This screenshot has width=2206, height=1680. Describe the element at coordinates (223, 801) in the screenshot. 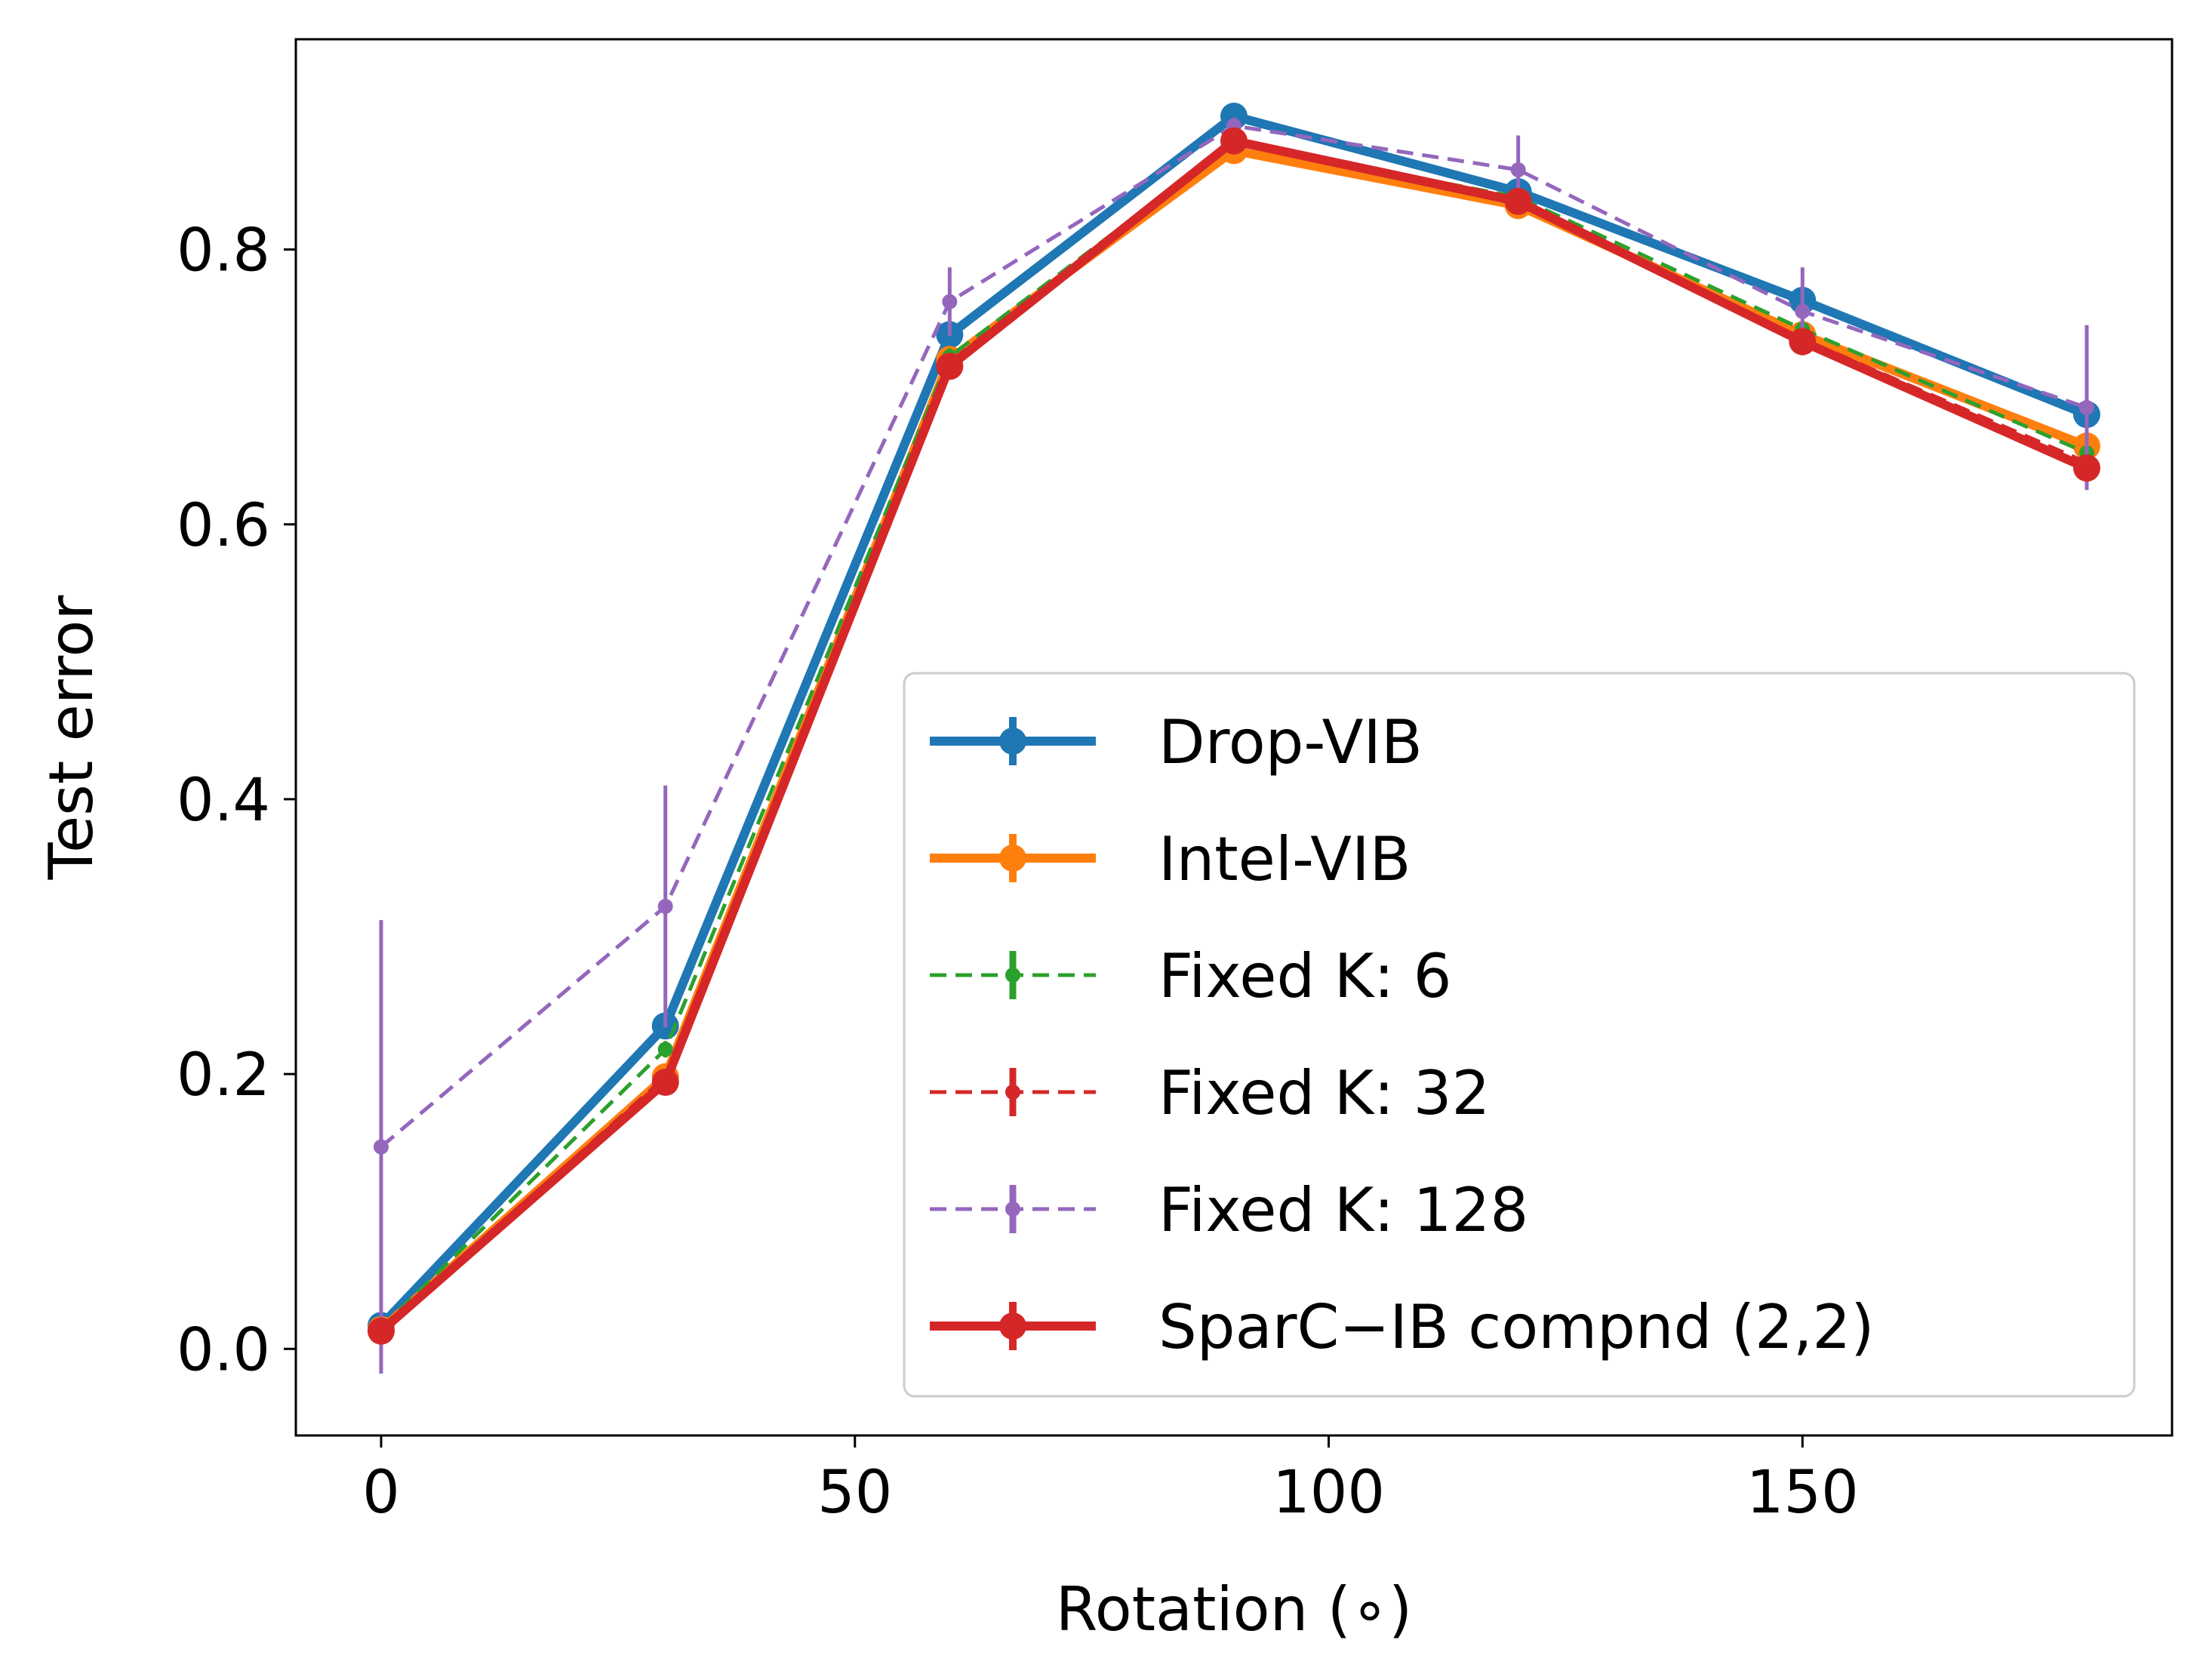

I see `y-tick-label: 0.4` at that location.